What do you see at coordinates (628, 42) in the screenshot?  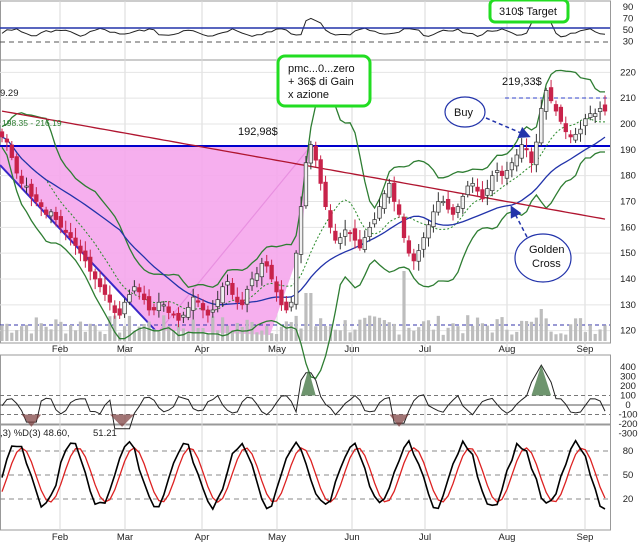 I see `top-y-tick: 30` at bounding box center [628, 42].